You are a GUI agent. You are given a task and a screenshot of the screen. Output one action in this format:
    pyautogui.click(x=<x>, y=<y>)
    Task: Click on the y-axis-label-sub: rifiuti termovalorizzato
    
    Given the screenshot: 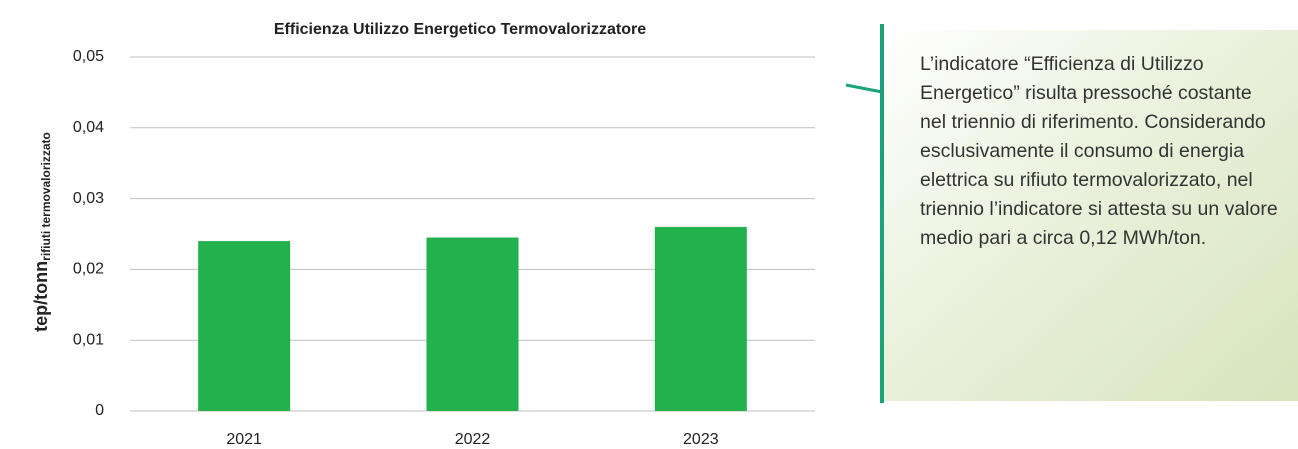 What is the action you would take?
    pyautogui.click(x=46, y=196)
    